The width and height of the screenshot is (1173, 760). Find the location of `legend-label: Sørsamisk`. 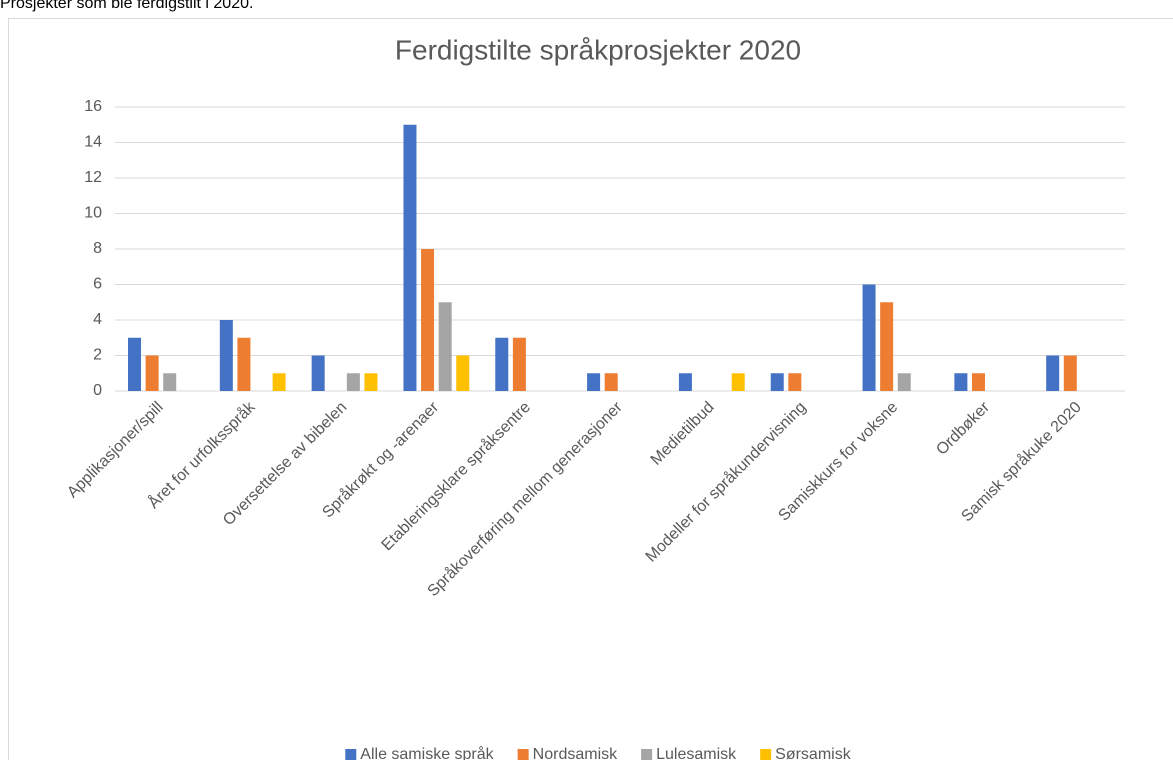

legend-label: Sørsamisk is located at coordinates (813, 753).